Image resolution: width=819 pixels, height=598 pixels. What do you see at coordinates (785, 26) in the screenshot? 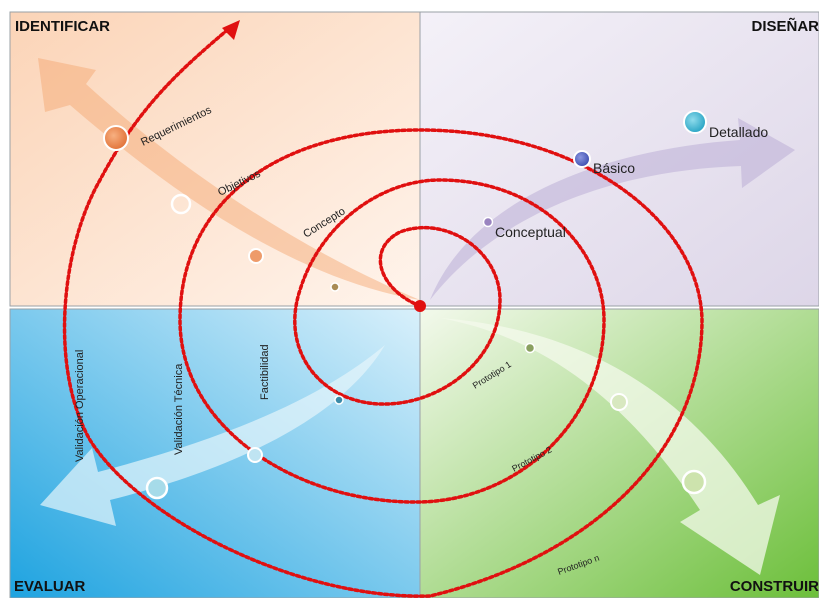
I see `quadrant-title-disenar: DISEÑAR` at bounding box center [785, 26].